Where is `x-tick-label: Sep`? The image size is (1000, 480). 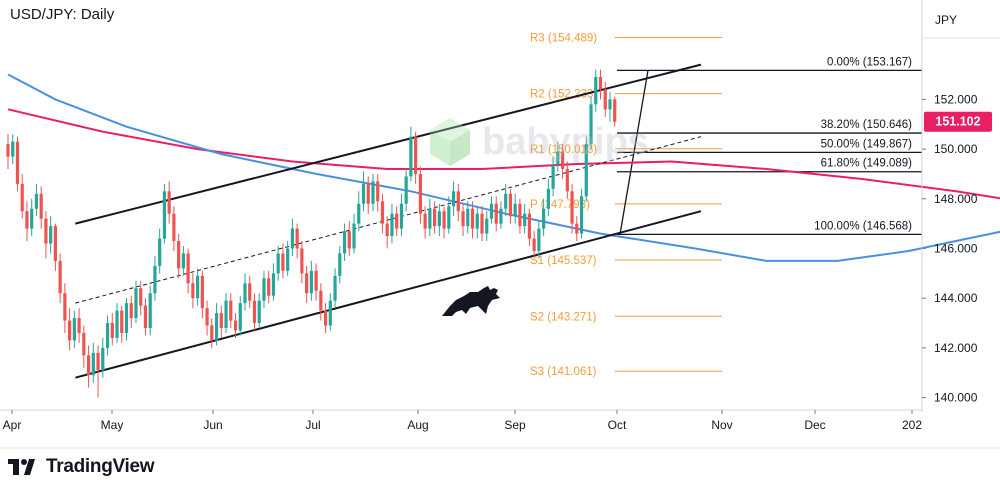 x-tick-label: Sep is located at coordinates (515, 425).